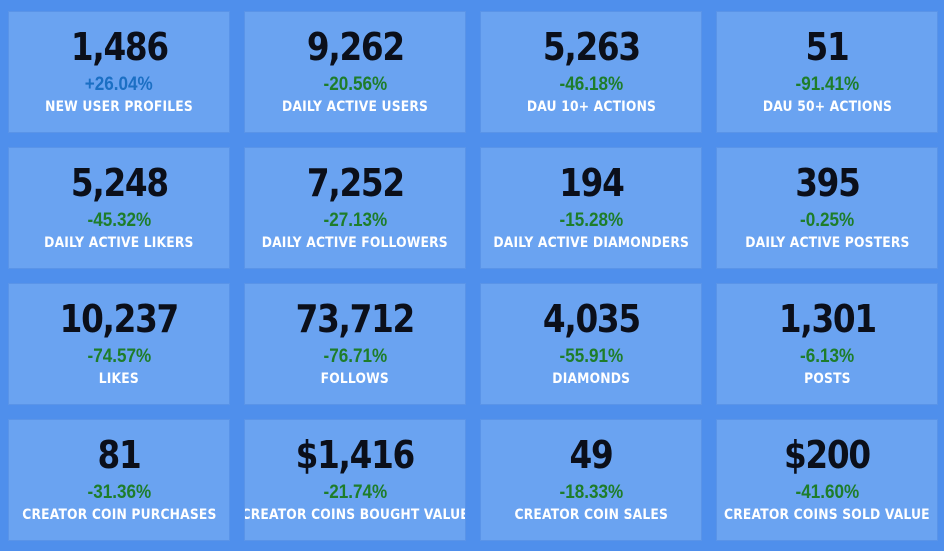  What do you see at coordinates (355, 455) in the screenshot?
I see `metric-value: $1,416` at bounding box center [355, 455].